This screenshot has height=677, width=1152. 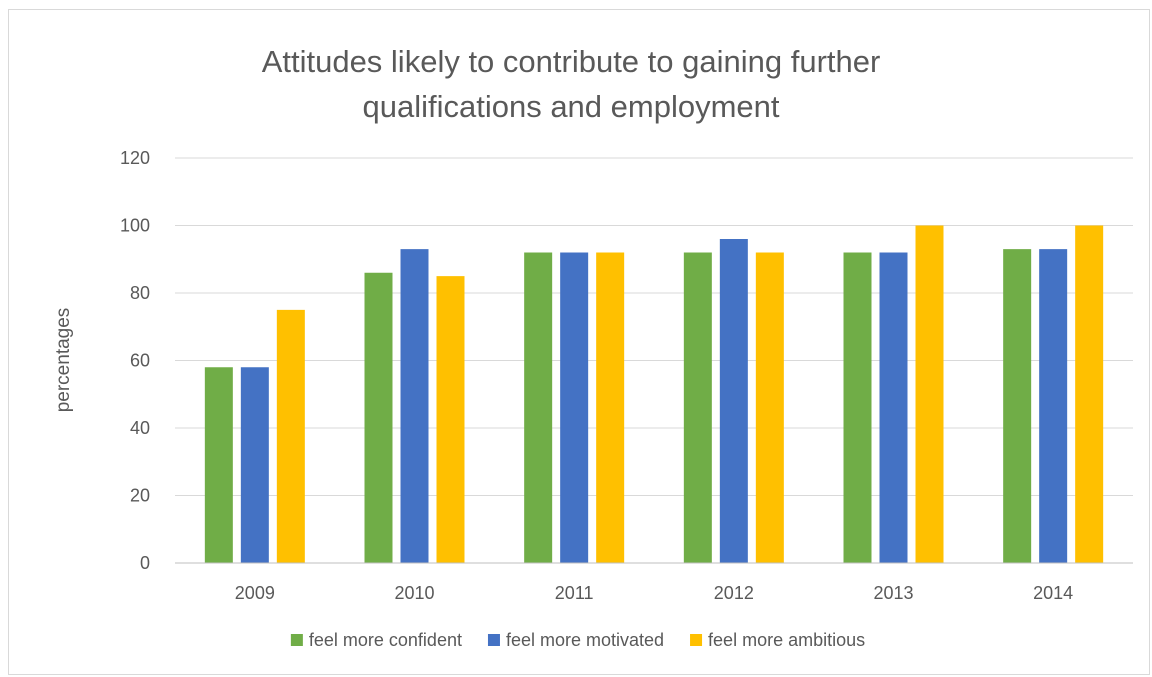 I want to click on y-tick-label: 80, so click(x=140, y=293).